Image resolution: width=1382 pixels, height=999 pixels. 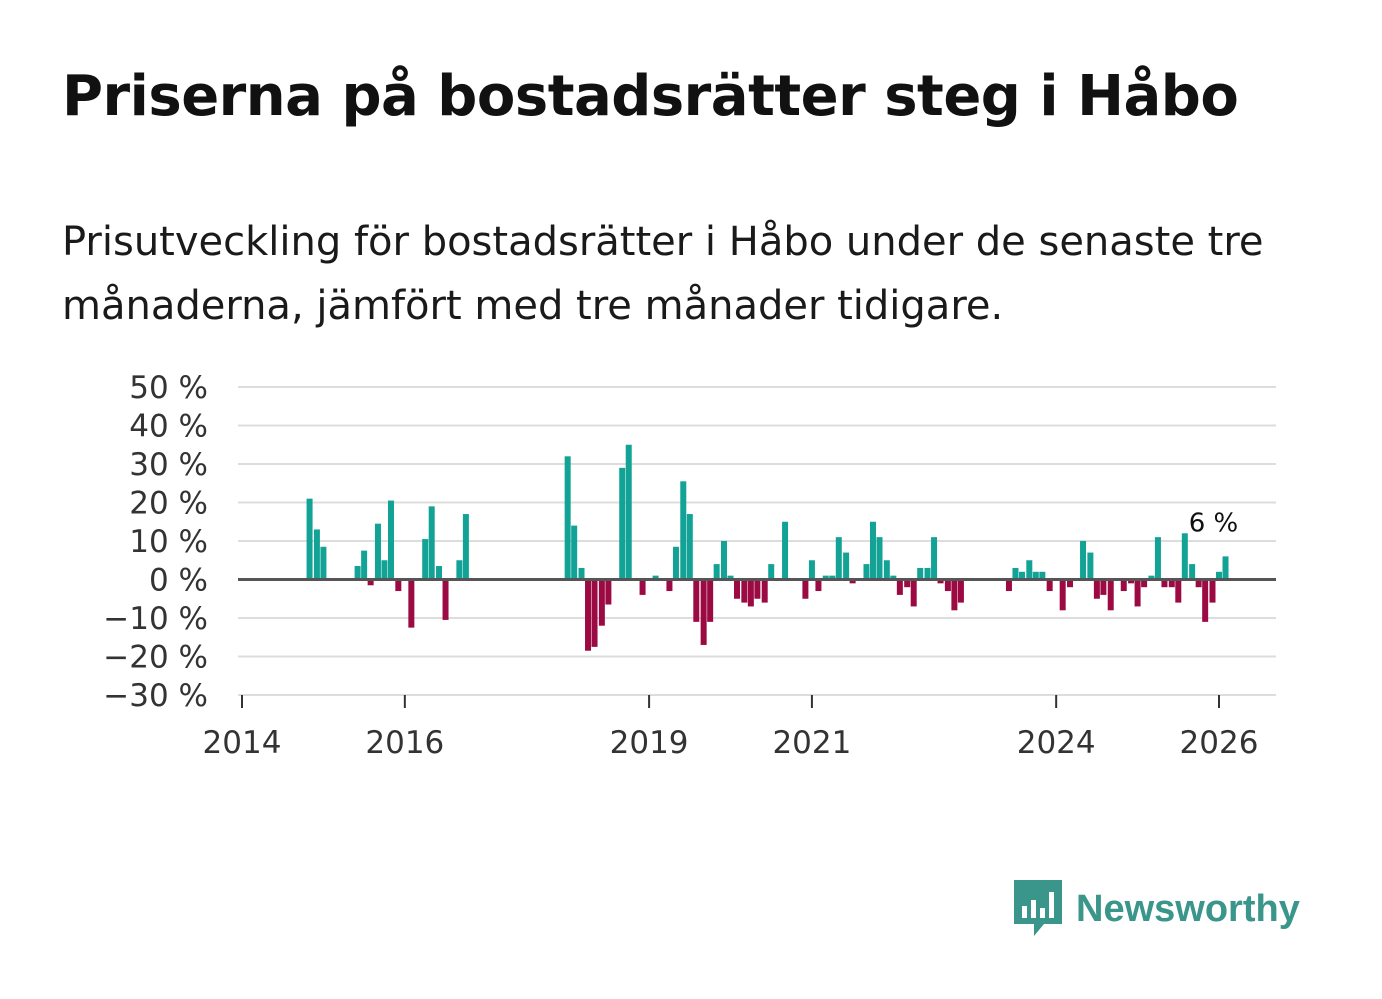 What do you see at coordinates (767, 547) in the screenshot?
I see `bar-series` at bounding box center [767, 547].